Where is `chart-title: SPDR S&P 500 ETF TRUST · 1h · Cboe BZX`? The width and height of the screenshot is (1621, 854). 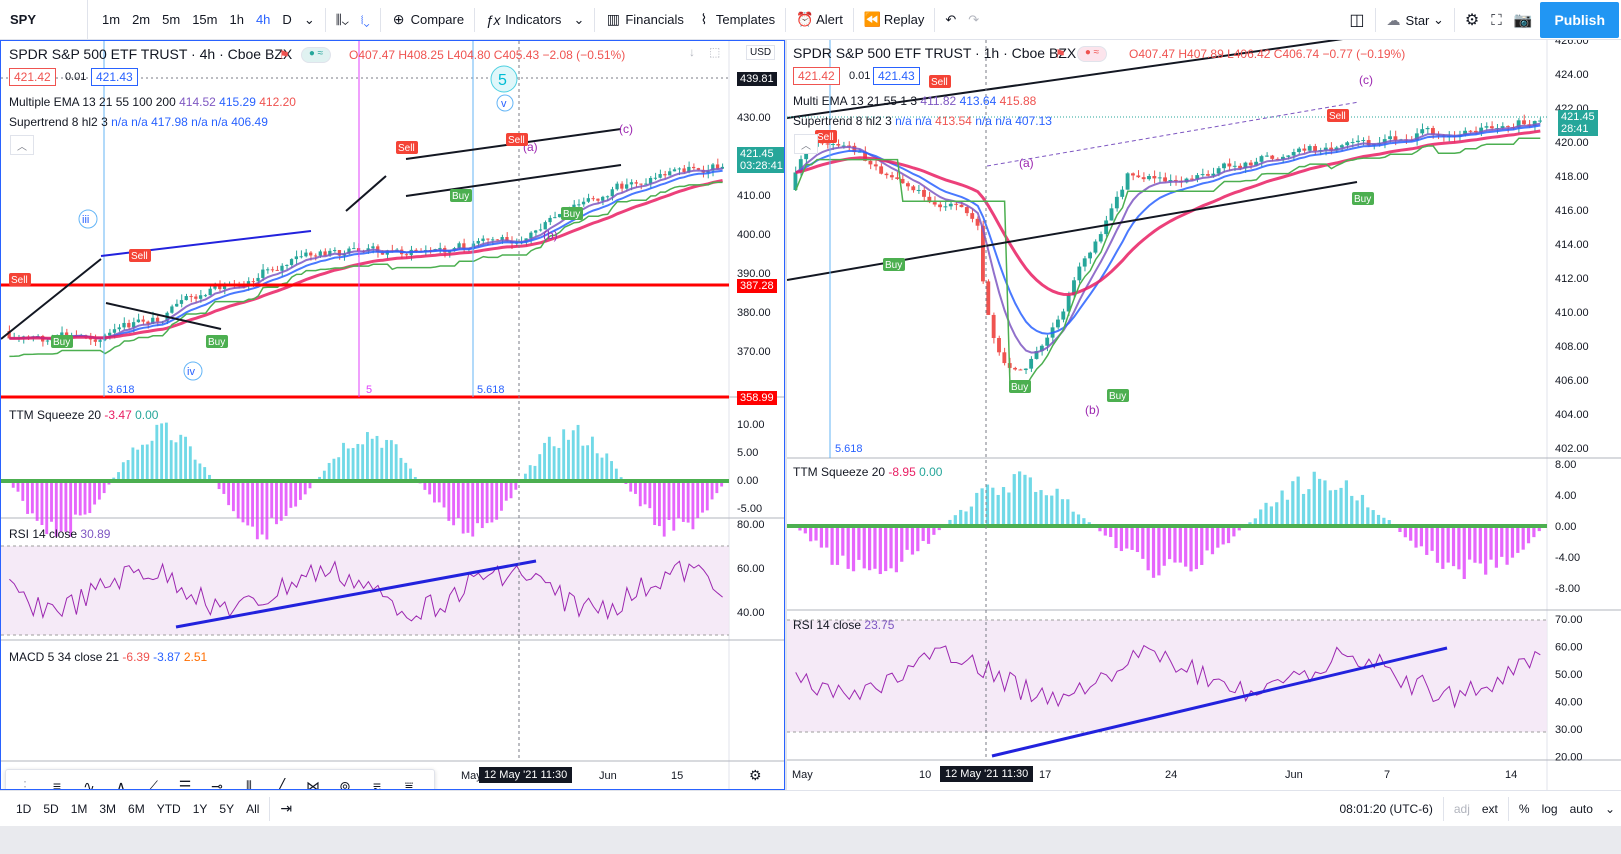 chart-title: SPDR S&P 500 ETF TRUST · 1h · Cboe BZX is located at coordinates (935, 53).